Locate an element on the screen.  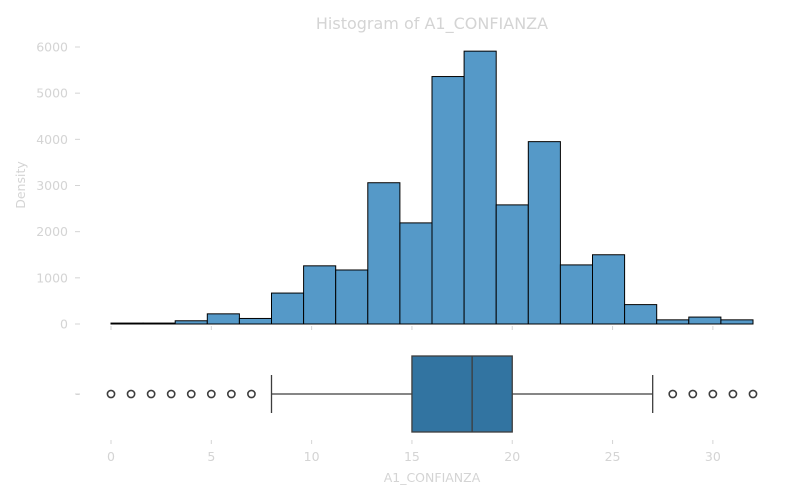
chart-title: Histogram of A1_CONFIANZA is located at coordinates (432, 24).